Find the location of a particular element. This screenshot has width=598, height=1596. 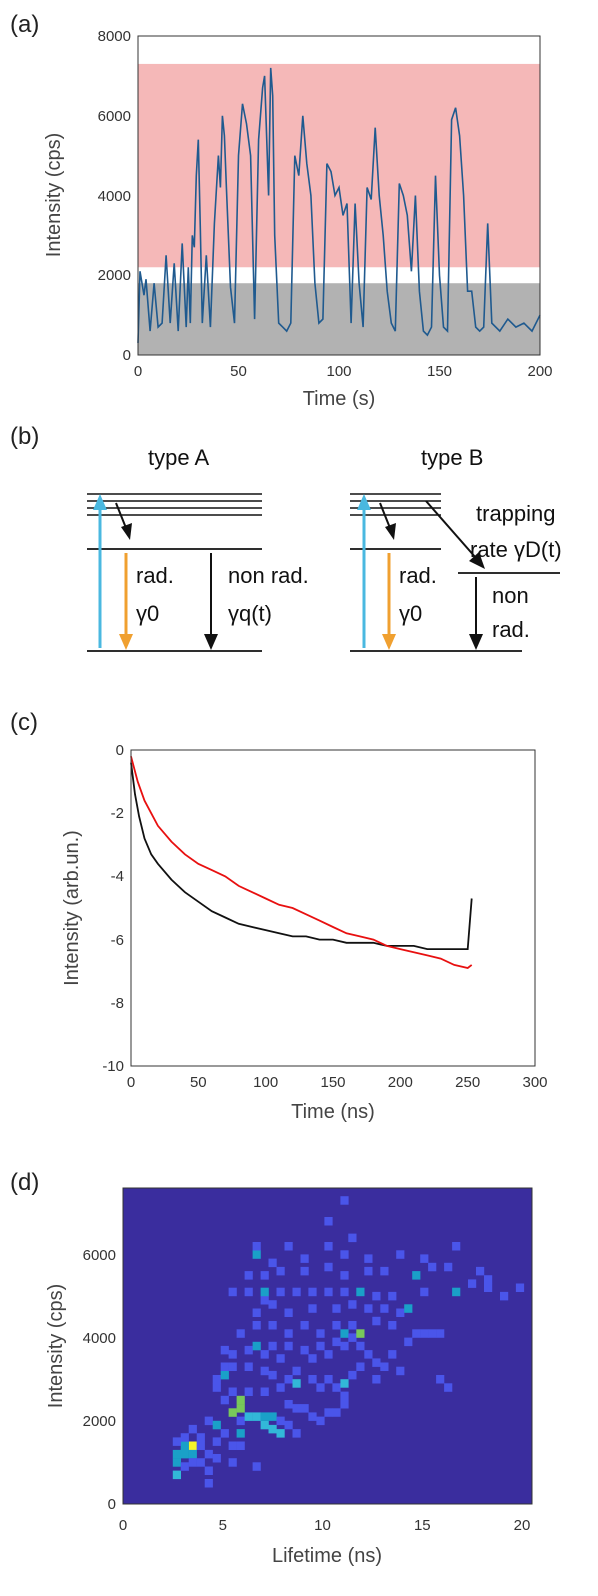

panel-a-bands is located at coordinates (339, 209).